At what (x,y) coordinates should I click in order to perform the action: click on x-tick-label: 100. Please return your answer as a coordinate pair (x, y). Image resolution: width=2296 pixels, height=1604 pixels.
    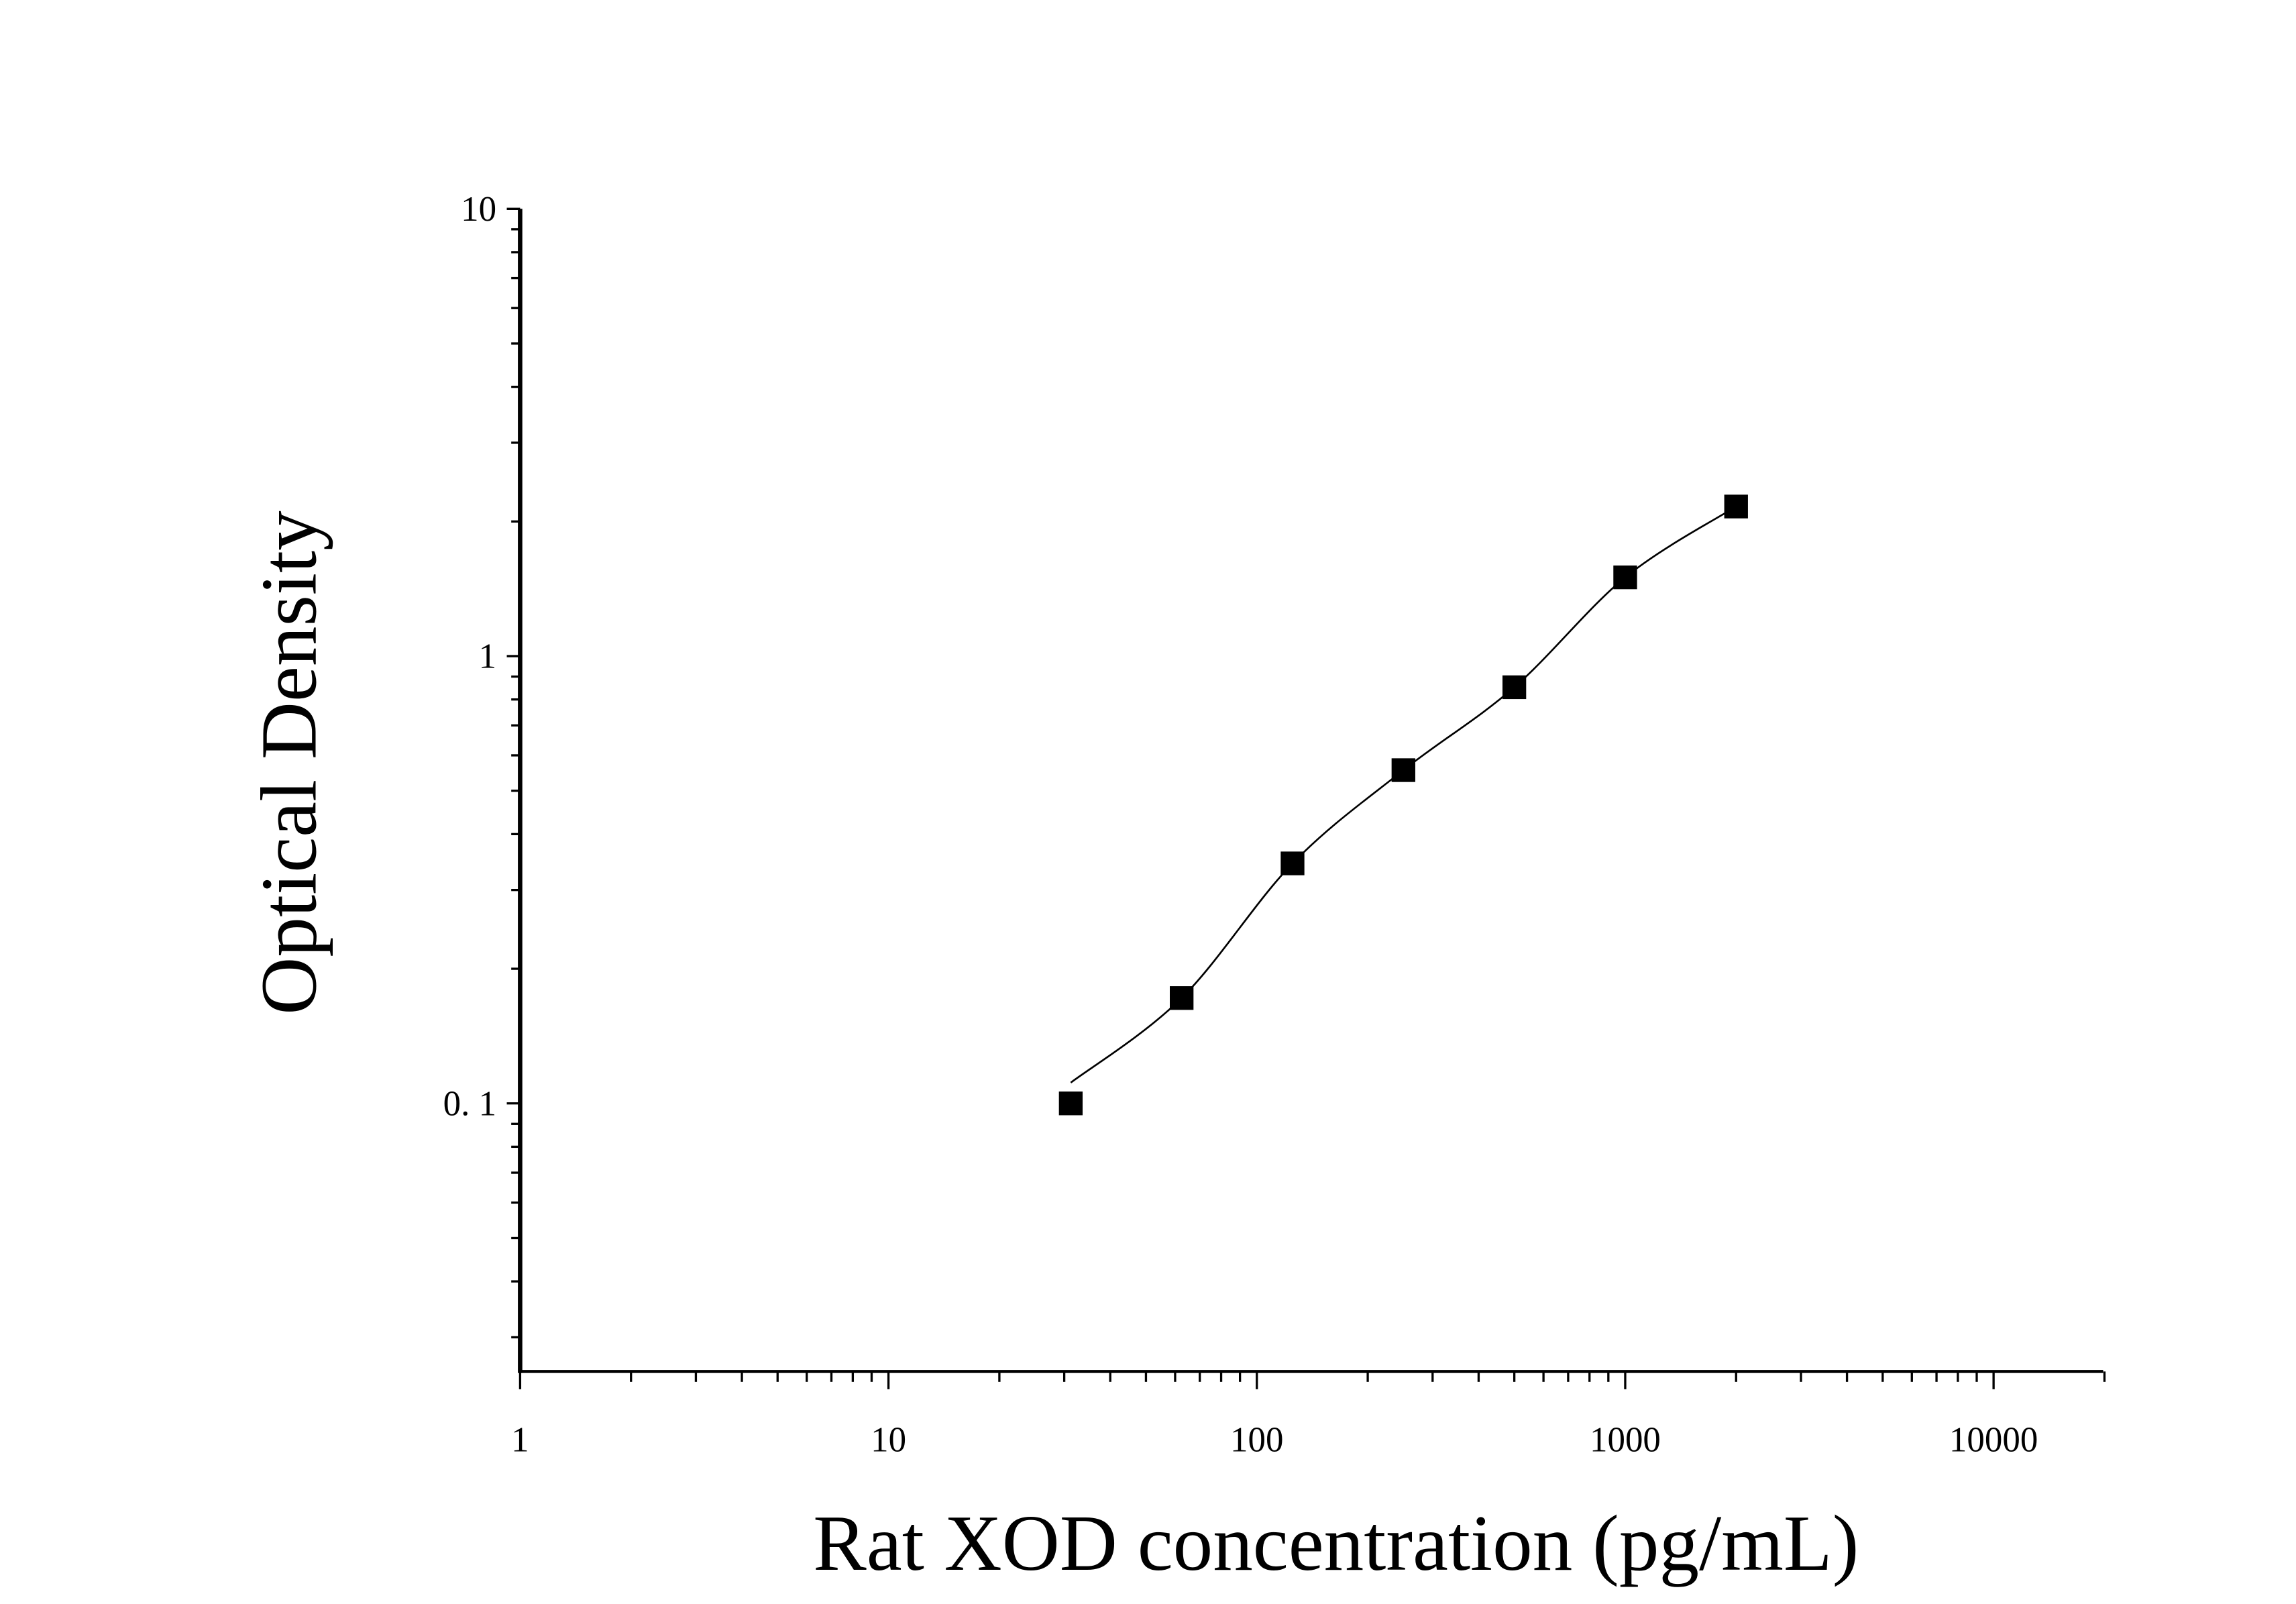
    Looking at the image, I should click on (1256, 1440).